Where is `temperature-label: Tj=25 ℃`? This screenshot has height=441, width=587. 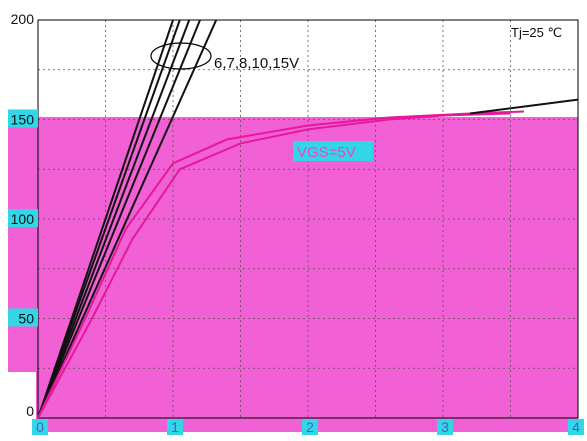
temperature-label: Tj=25 ℃ is located at coordinates (536, 32).